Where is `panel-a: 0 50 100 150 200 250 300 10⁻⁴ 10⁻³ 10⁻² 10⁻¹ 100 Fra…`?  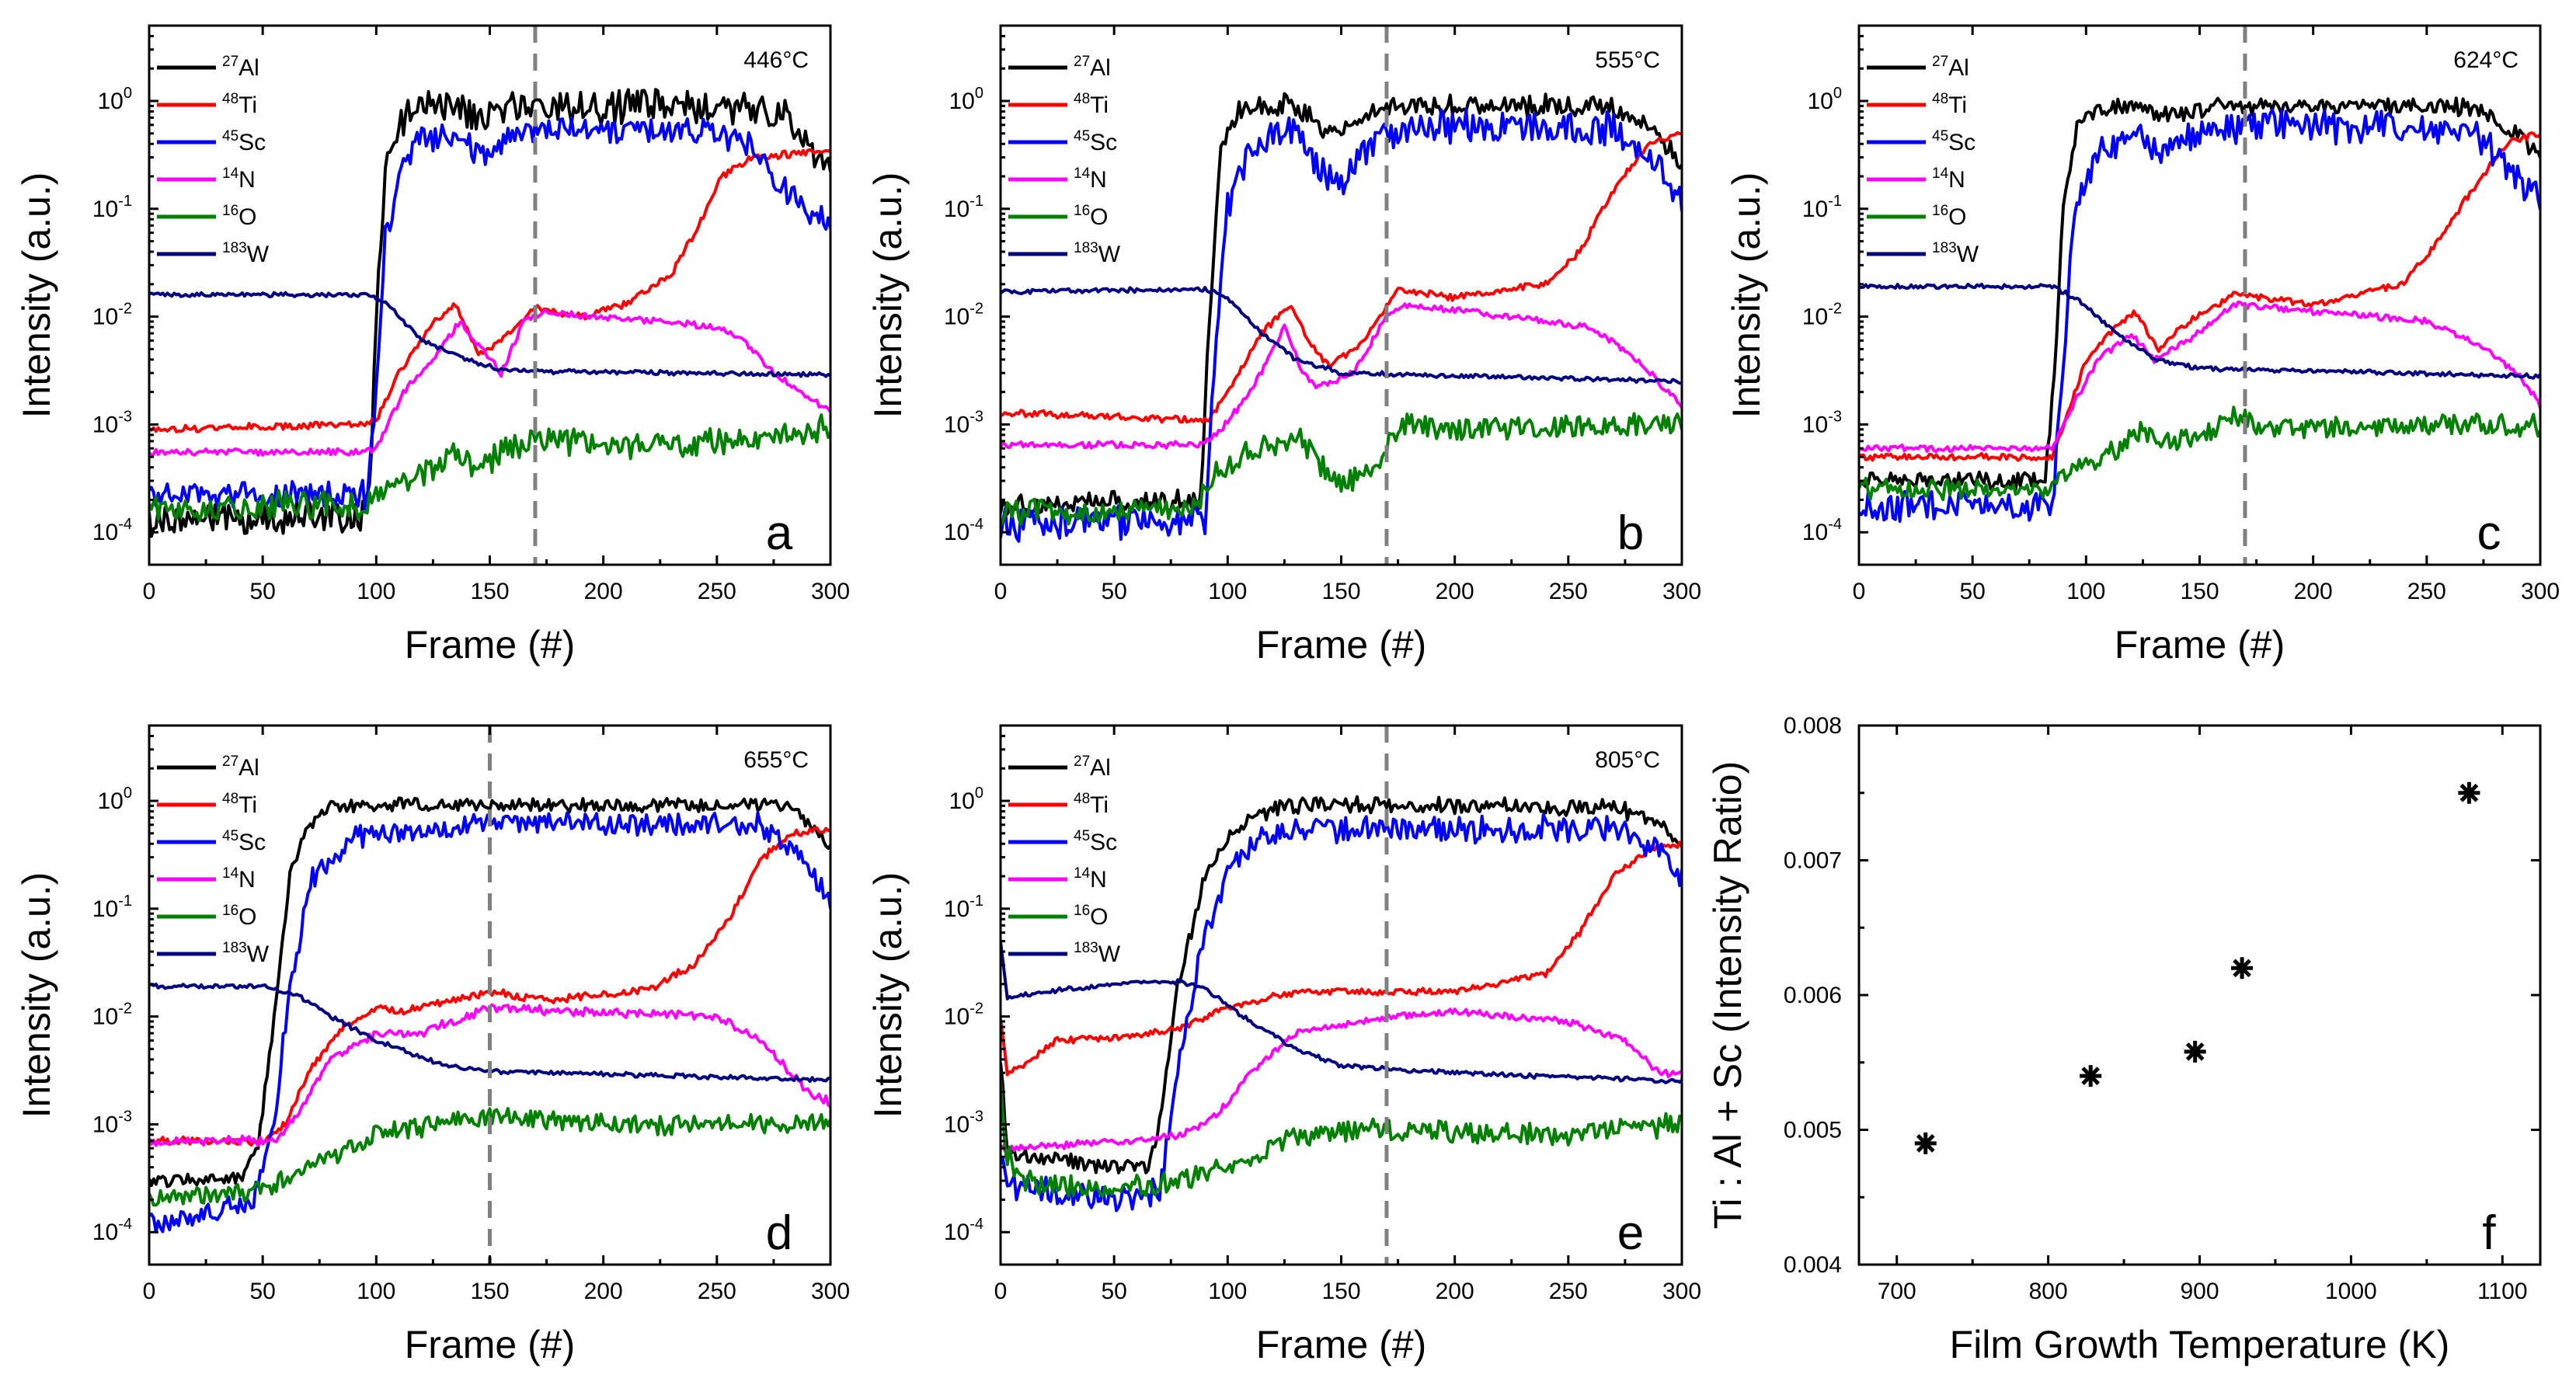
panel-a: 0 50 100 150 200 250 300 10⁻⁴ 10⁻³ 10⁻² 10⁻¹ 100 Fra… is located at coordinates (432, 345).